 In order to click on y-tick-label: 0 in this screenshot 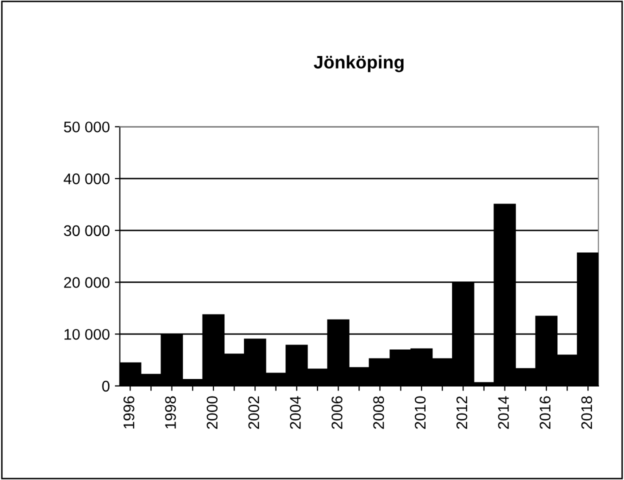, I will do `click(106, 386)`.